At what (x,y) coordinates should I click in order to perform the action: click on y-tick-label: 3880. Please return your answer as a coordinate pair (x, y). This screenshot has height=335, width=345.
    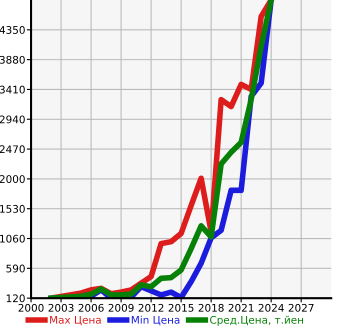
    Looking at the image, I should click on (12, 60).